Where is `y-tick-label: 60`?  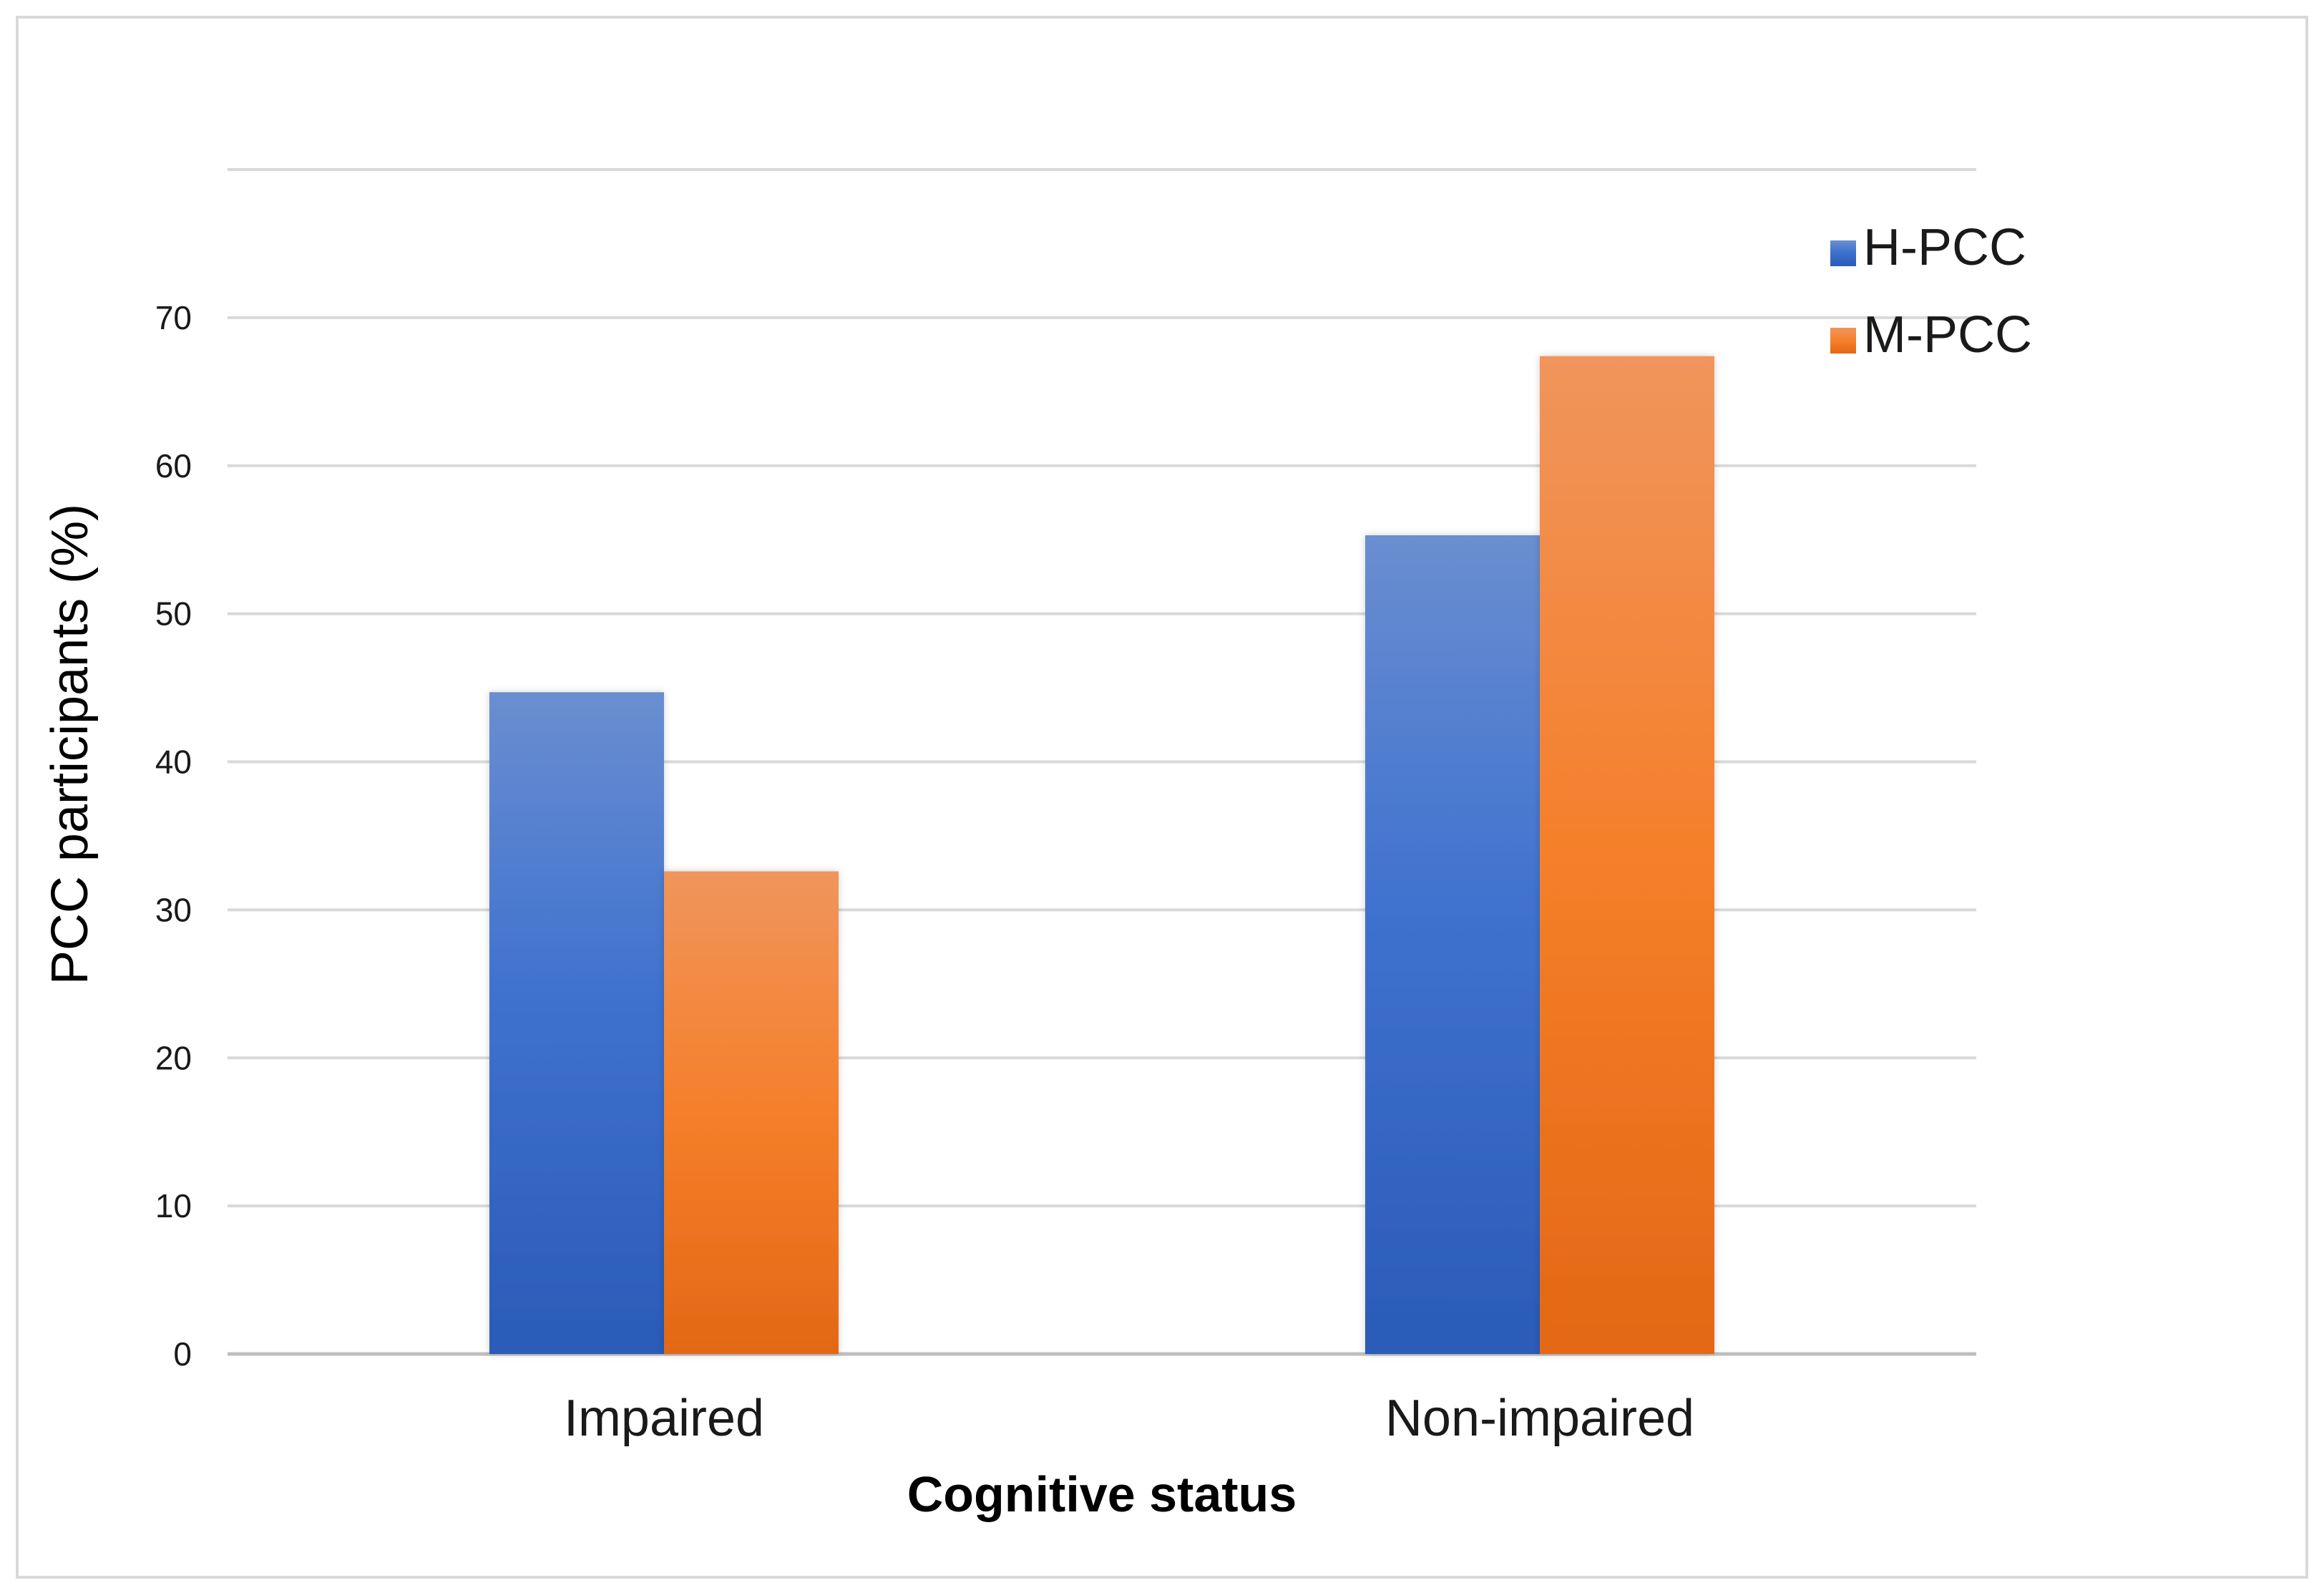 y-tick-label: 60 is located at coordinates (174, 465).